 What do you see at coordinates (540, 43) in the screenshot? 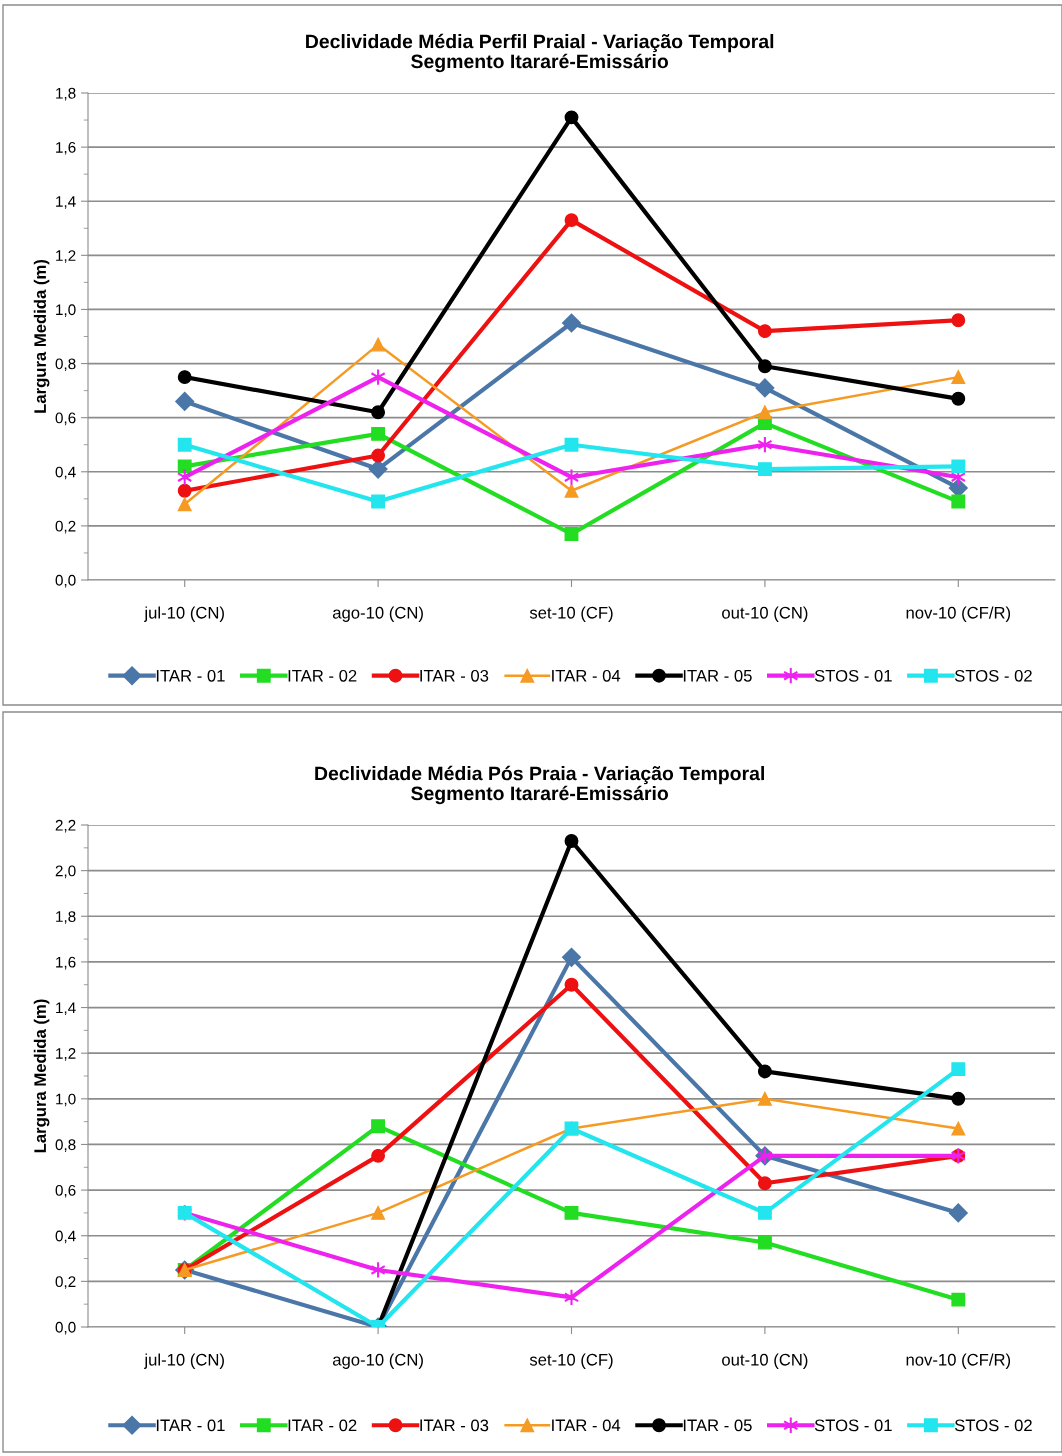
I see `chart-title: Declividade Média Perfil Praial - Variação Temporal` at bounding box center [540, 43].